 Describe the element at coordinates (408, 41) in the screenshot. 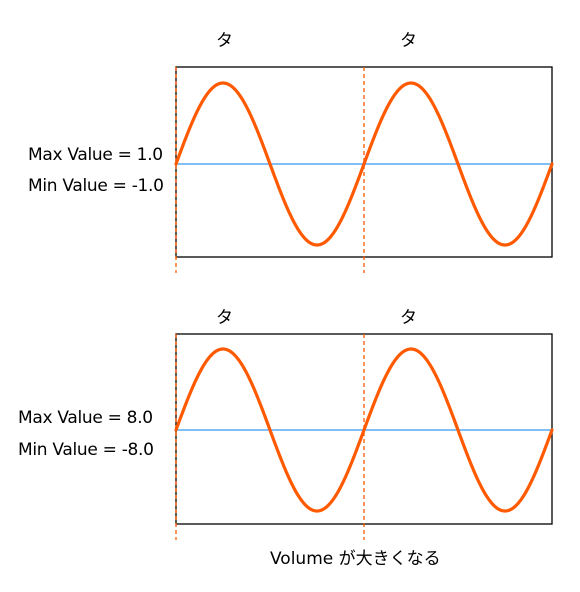

I see `panel-1-beat-label-2: タ` at that location.